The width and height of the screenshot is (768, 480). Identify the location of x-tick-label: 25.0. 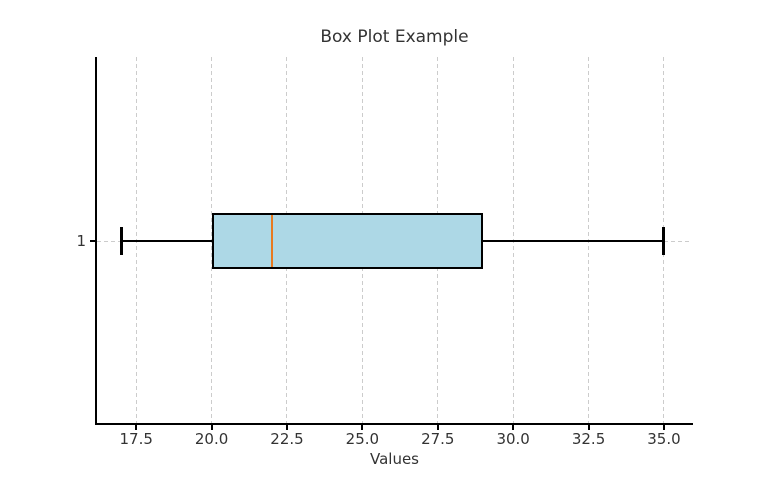
(362, 439).